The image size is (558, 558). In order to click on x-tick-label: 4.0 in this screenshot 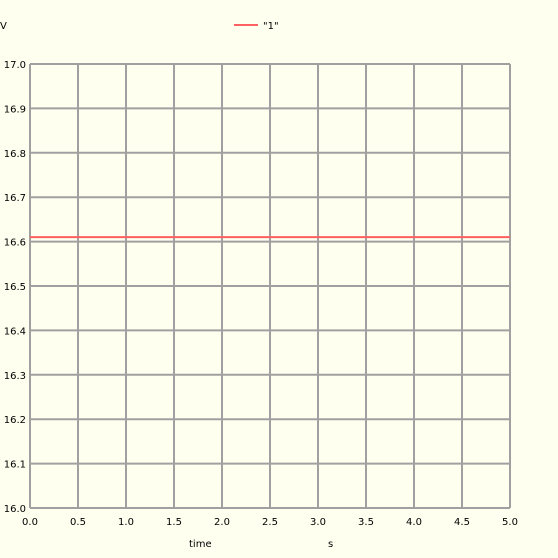, I will do `click(414, 522)`.